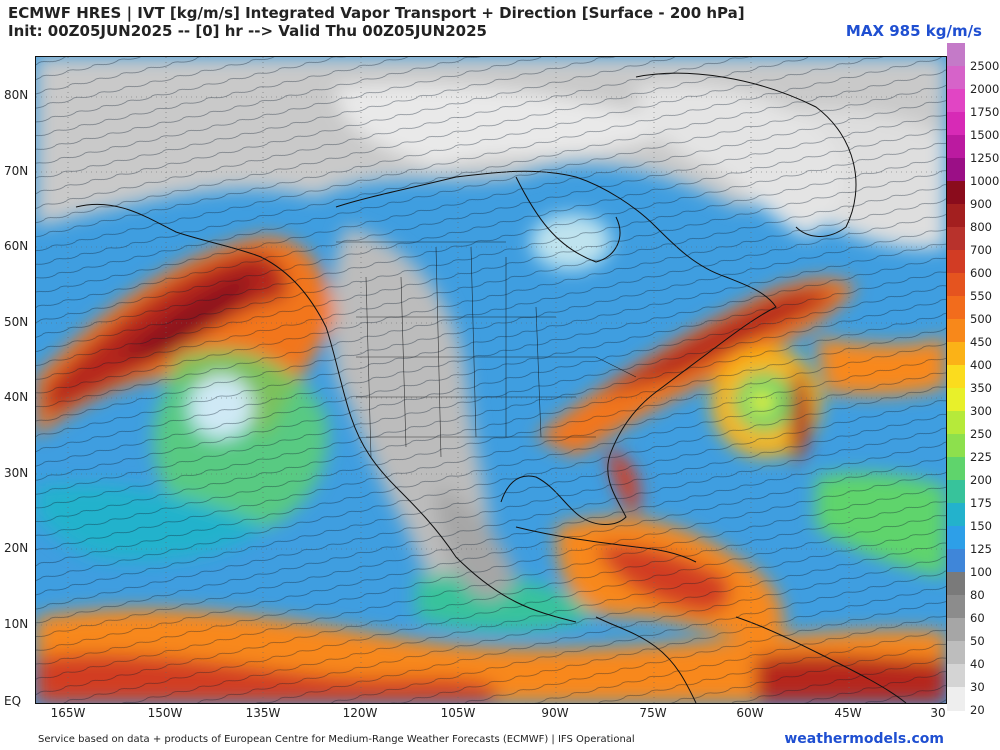 This screenshot has height=750, width=1000. Describe the element at coordinates (981, 319) in the screenshot. I see `colorbar-tick-label: 500` at that location.